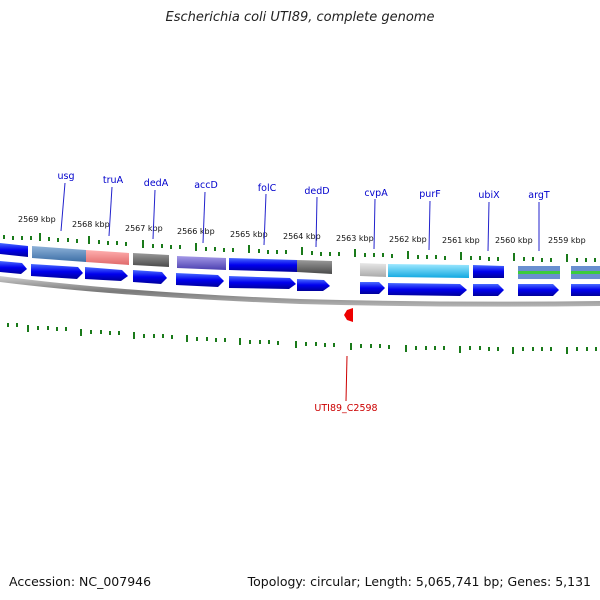 Image resolution: width=600 pixels, height=600 pixels. Describe the element at coordinates (196, 231) in the screenshot. I see `ruler-label: 2566 kbp` at that location.